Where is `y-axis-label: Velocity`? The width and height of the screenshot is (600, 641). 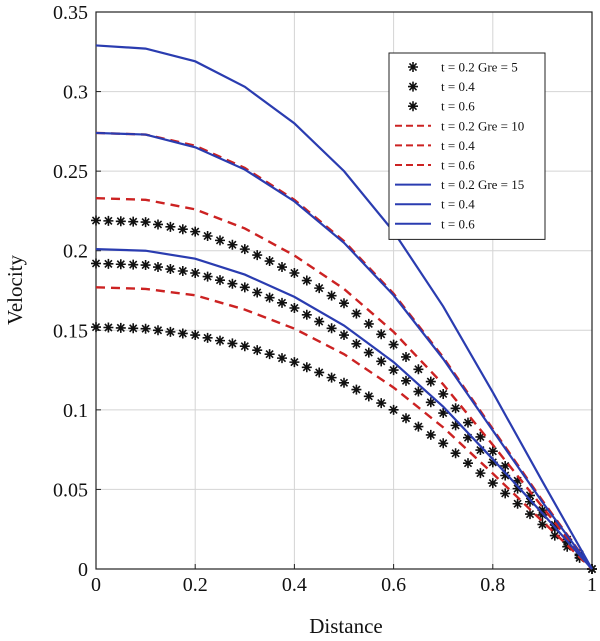 y-axis-label: Velocity is located at coordinates (15, 290).